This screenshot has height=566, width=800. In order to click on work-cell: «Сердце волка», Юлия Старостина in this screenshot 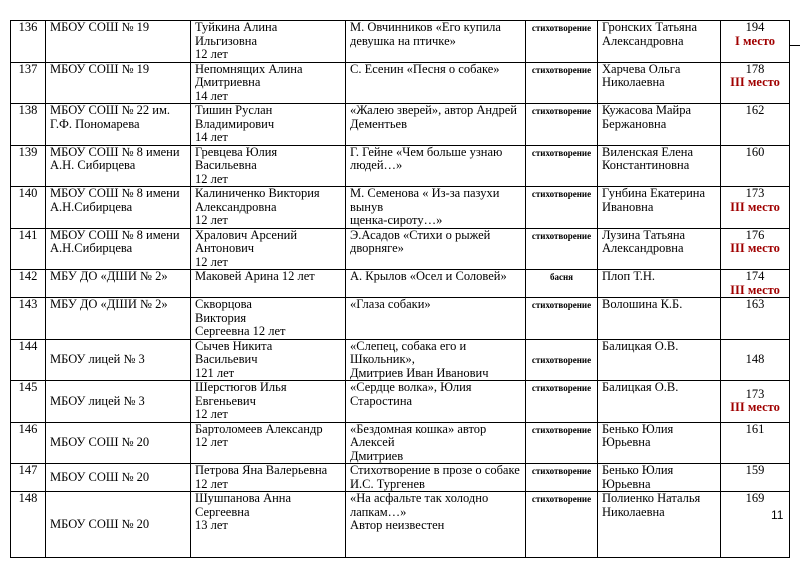, I will do `click(435, 401)`.